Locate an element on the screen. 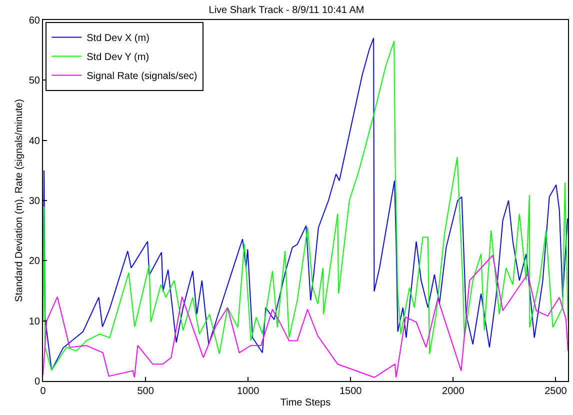  legend-label: Std Dev Y (m) is located at coordinates (118, 58).